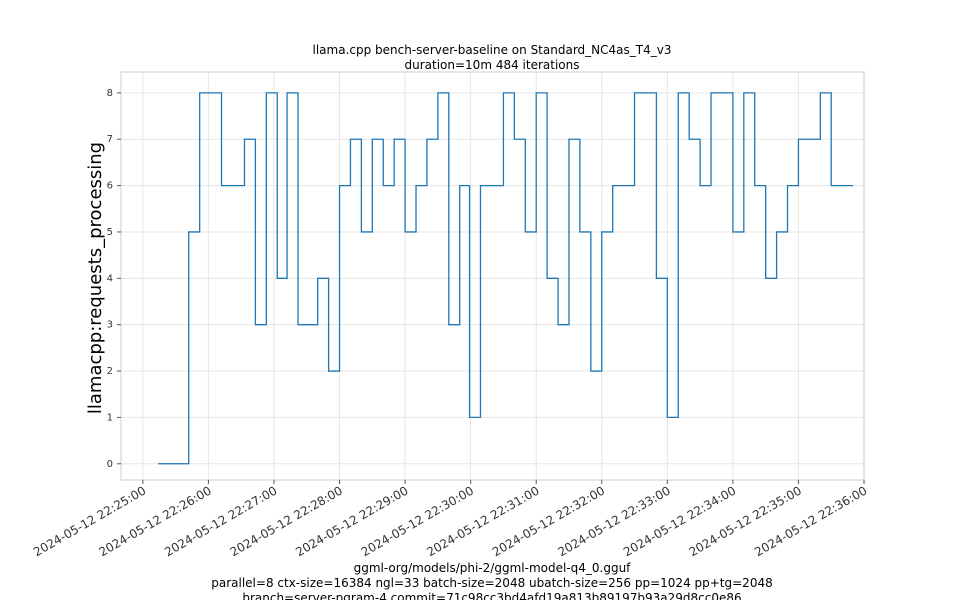 The height and width of the screenshot is (600, 960). I want to click on x-tick-label: 2024-05-12 22:32:00, so click(548, 521).